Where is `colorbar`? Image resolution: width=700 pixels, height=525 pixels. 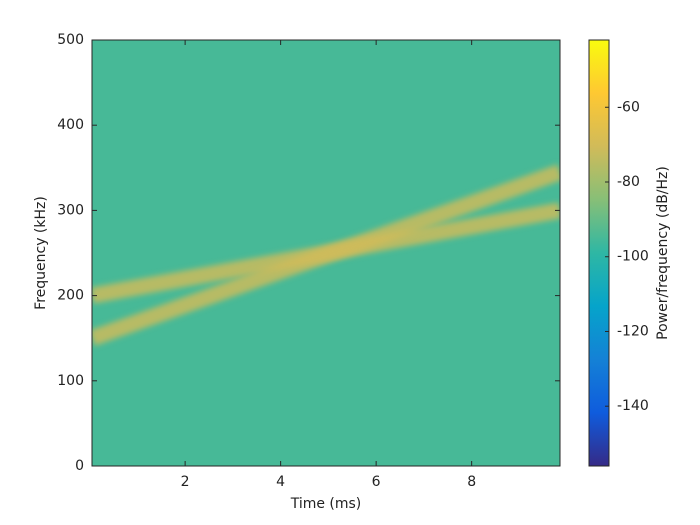 colorbar is located at coordinates (599, 253).